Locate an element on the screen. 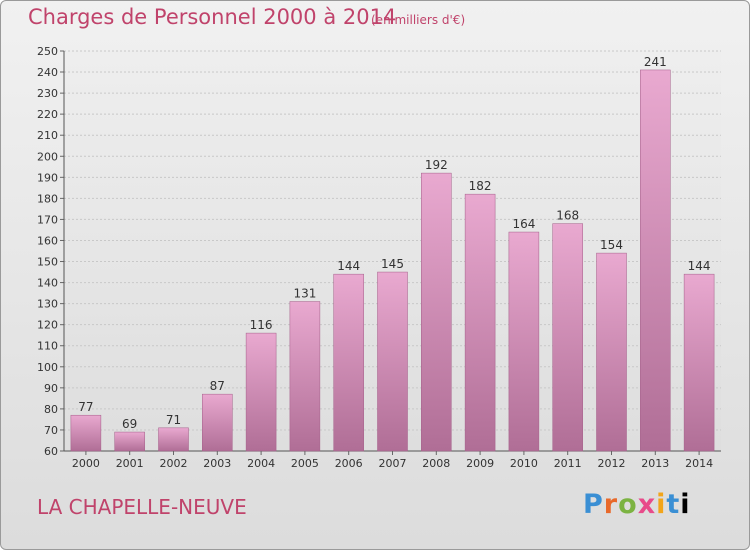 The width and height of the screenshot is (750, 550). bar-value-label: 116 is located at coordinates (261, 325).